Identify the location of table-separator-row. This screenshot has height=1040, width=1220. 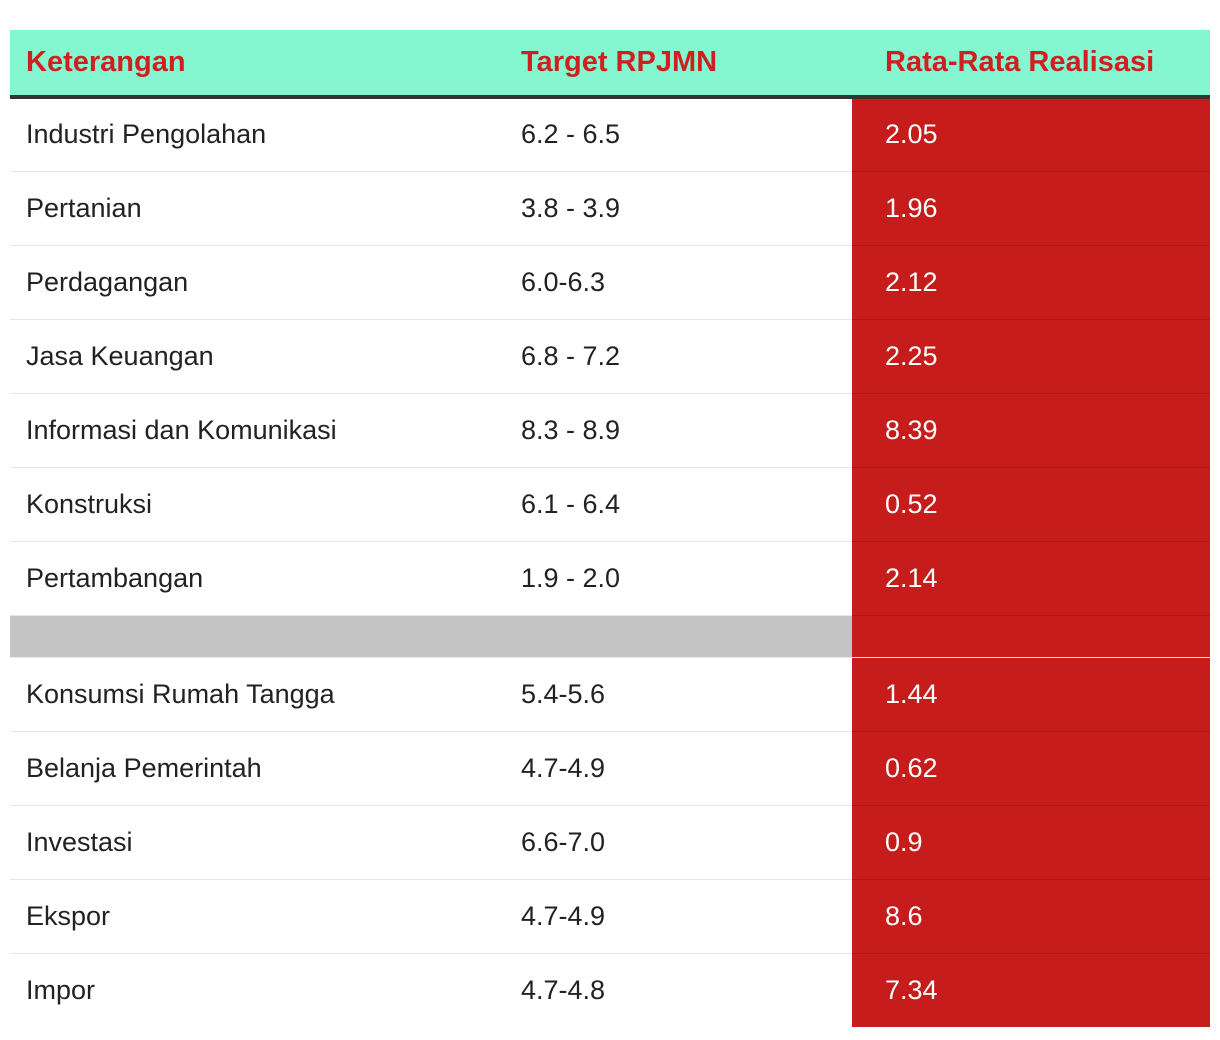
(610, 636).